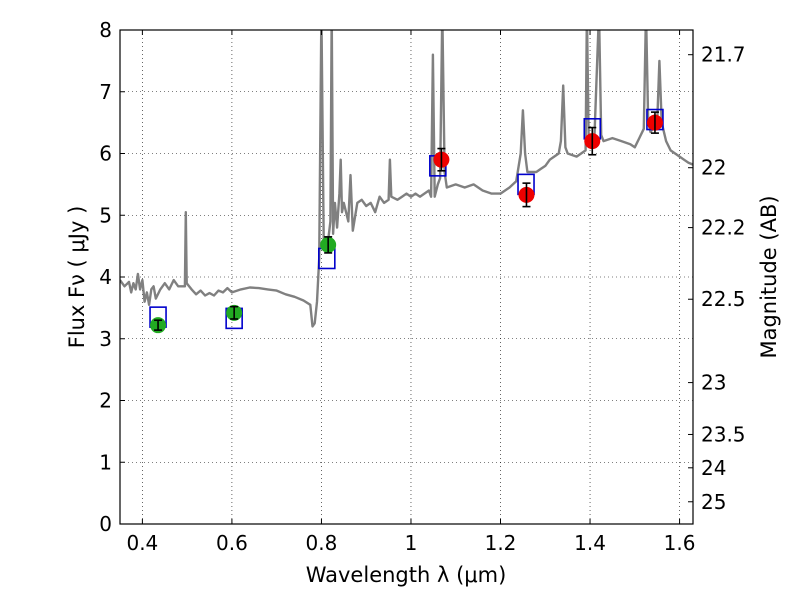 The image size is (800, 600). What do you see at coordinates (105, 215) in the screenshot?
I see `y-tick-label: 5` at bounding box center [105, 215].